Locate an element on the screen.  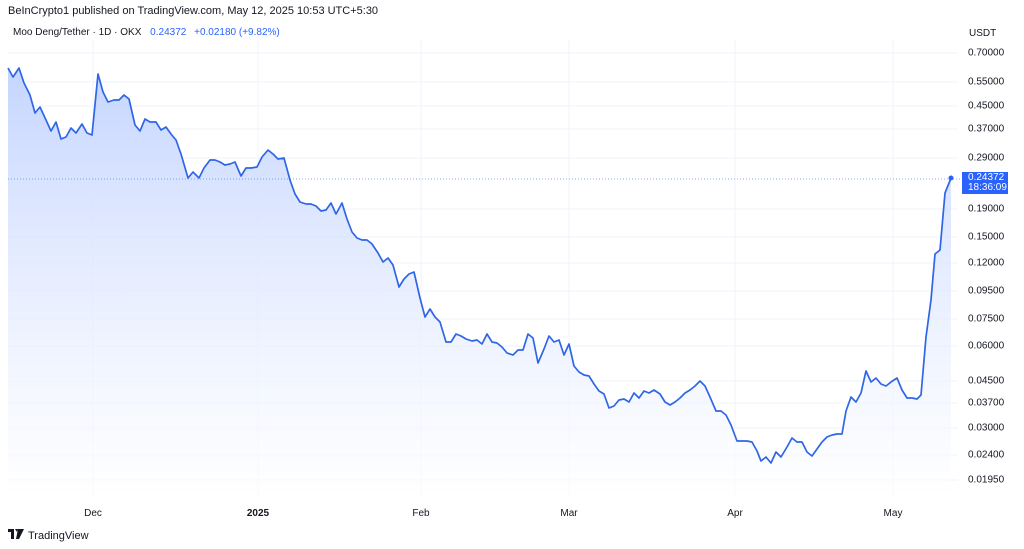
price-change: +0.02180 (+9.82%) is located at coordinates (237, 32).